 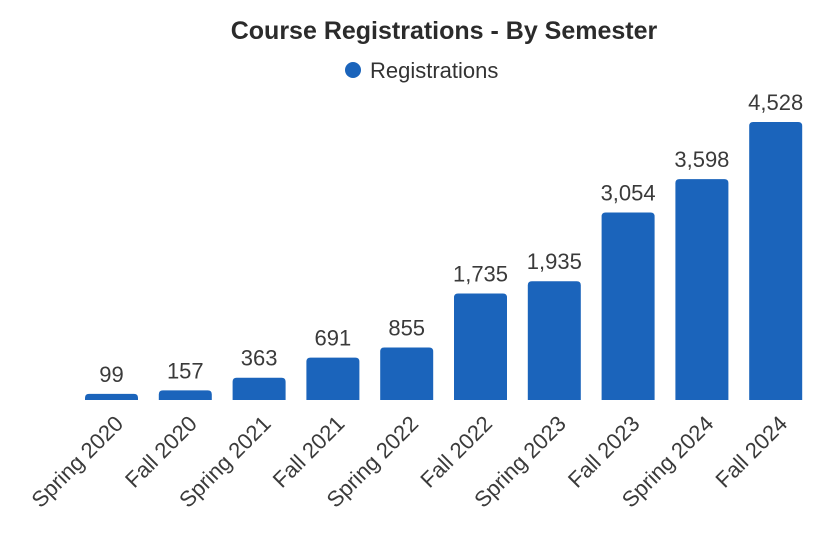 I want to click on data-label-fall-2023: 3,054, so click(x=628, y=192).